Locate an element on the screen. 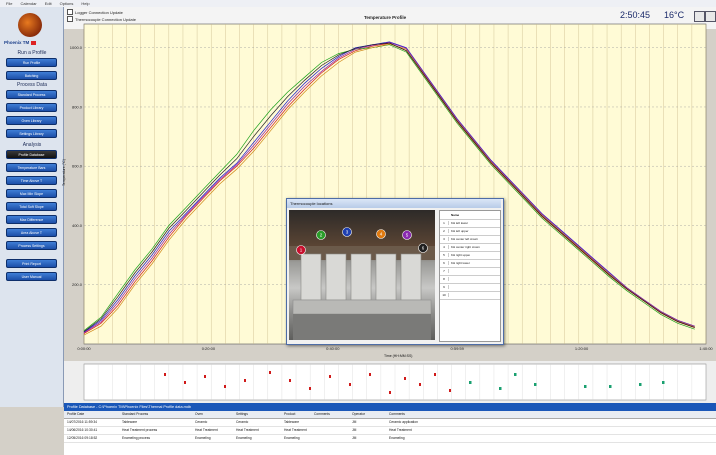 The height and width of the screenshot is (455, 716). thermocouple-row: 4 KH center right crown is located at coordinates (470, 247).